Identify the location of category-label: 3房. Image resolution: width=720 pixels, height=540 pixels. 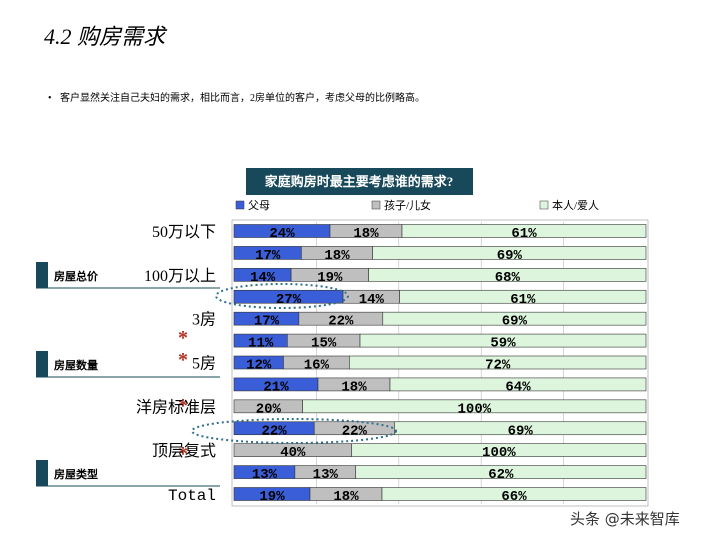
(204, 320).